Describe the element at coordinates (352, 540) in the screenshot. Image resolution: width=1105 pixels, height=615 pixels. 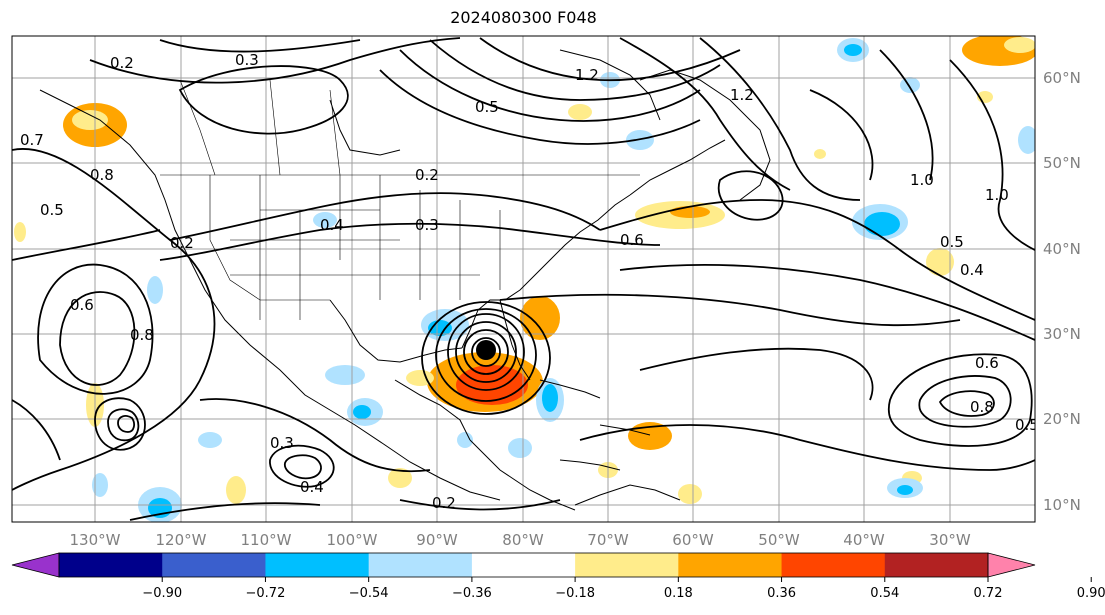
I see `lon-label: 100°W` at that location.